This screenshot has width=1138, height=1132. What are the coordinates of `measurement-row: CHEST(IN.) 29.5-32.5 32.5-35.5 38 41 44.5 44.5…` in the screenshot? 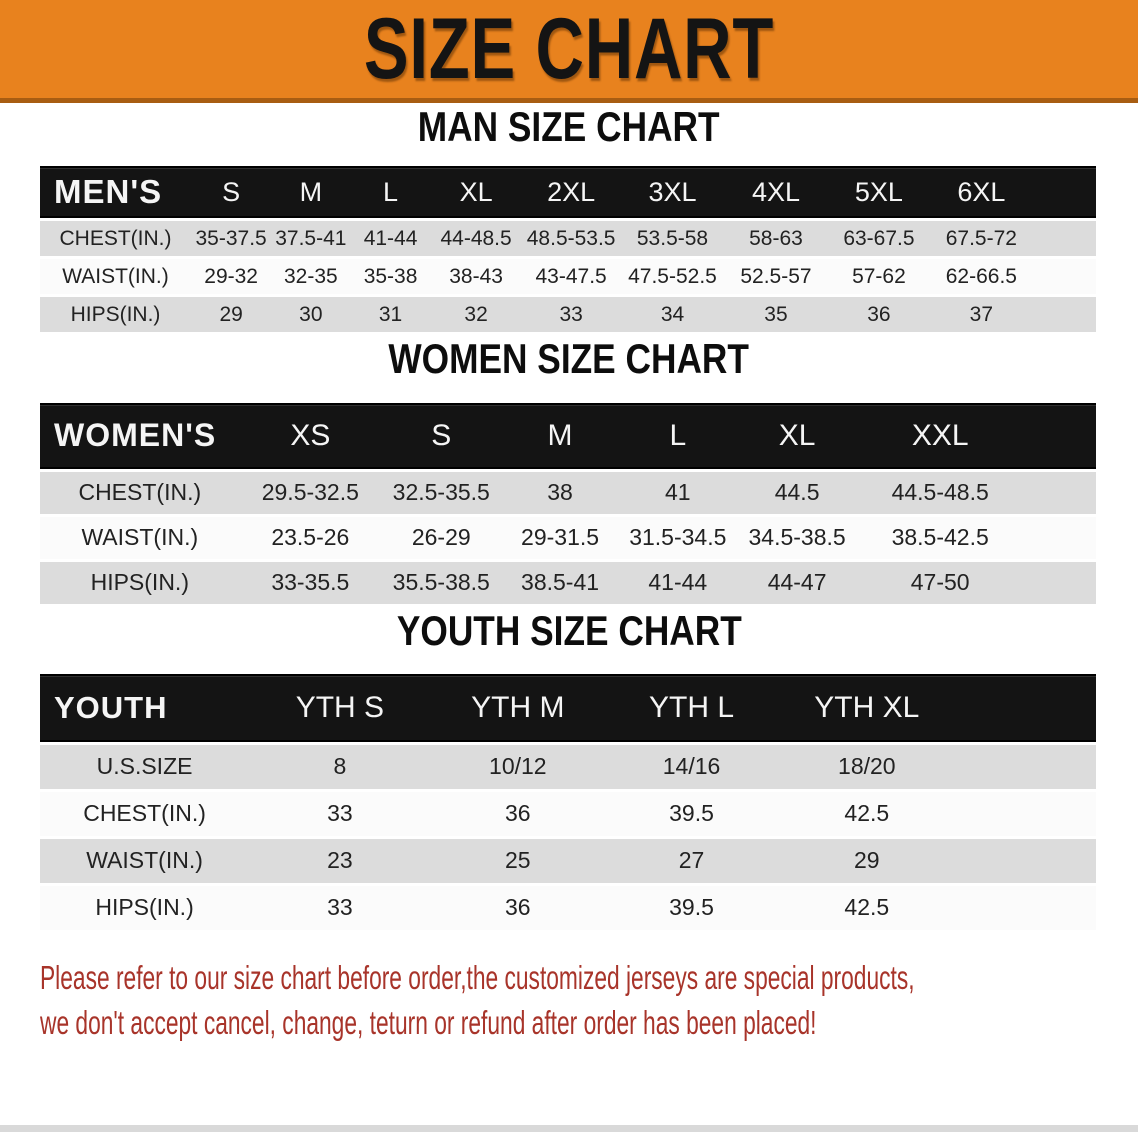 It's located at (568, 492).